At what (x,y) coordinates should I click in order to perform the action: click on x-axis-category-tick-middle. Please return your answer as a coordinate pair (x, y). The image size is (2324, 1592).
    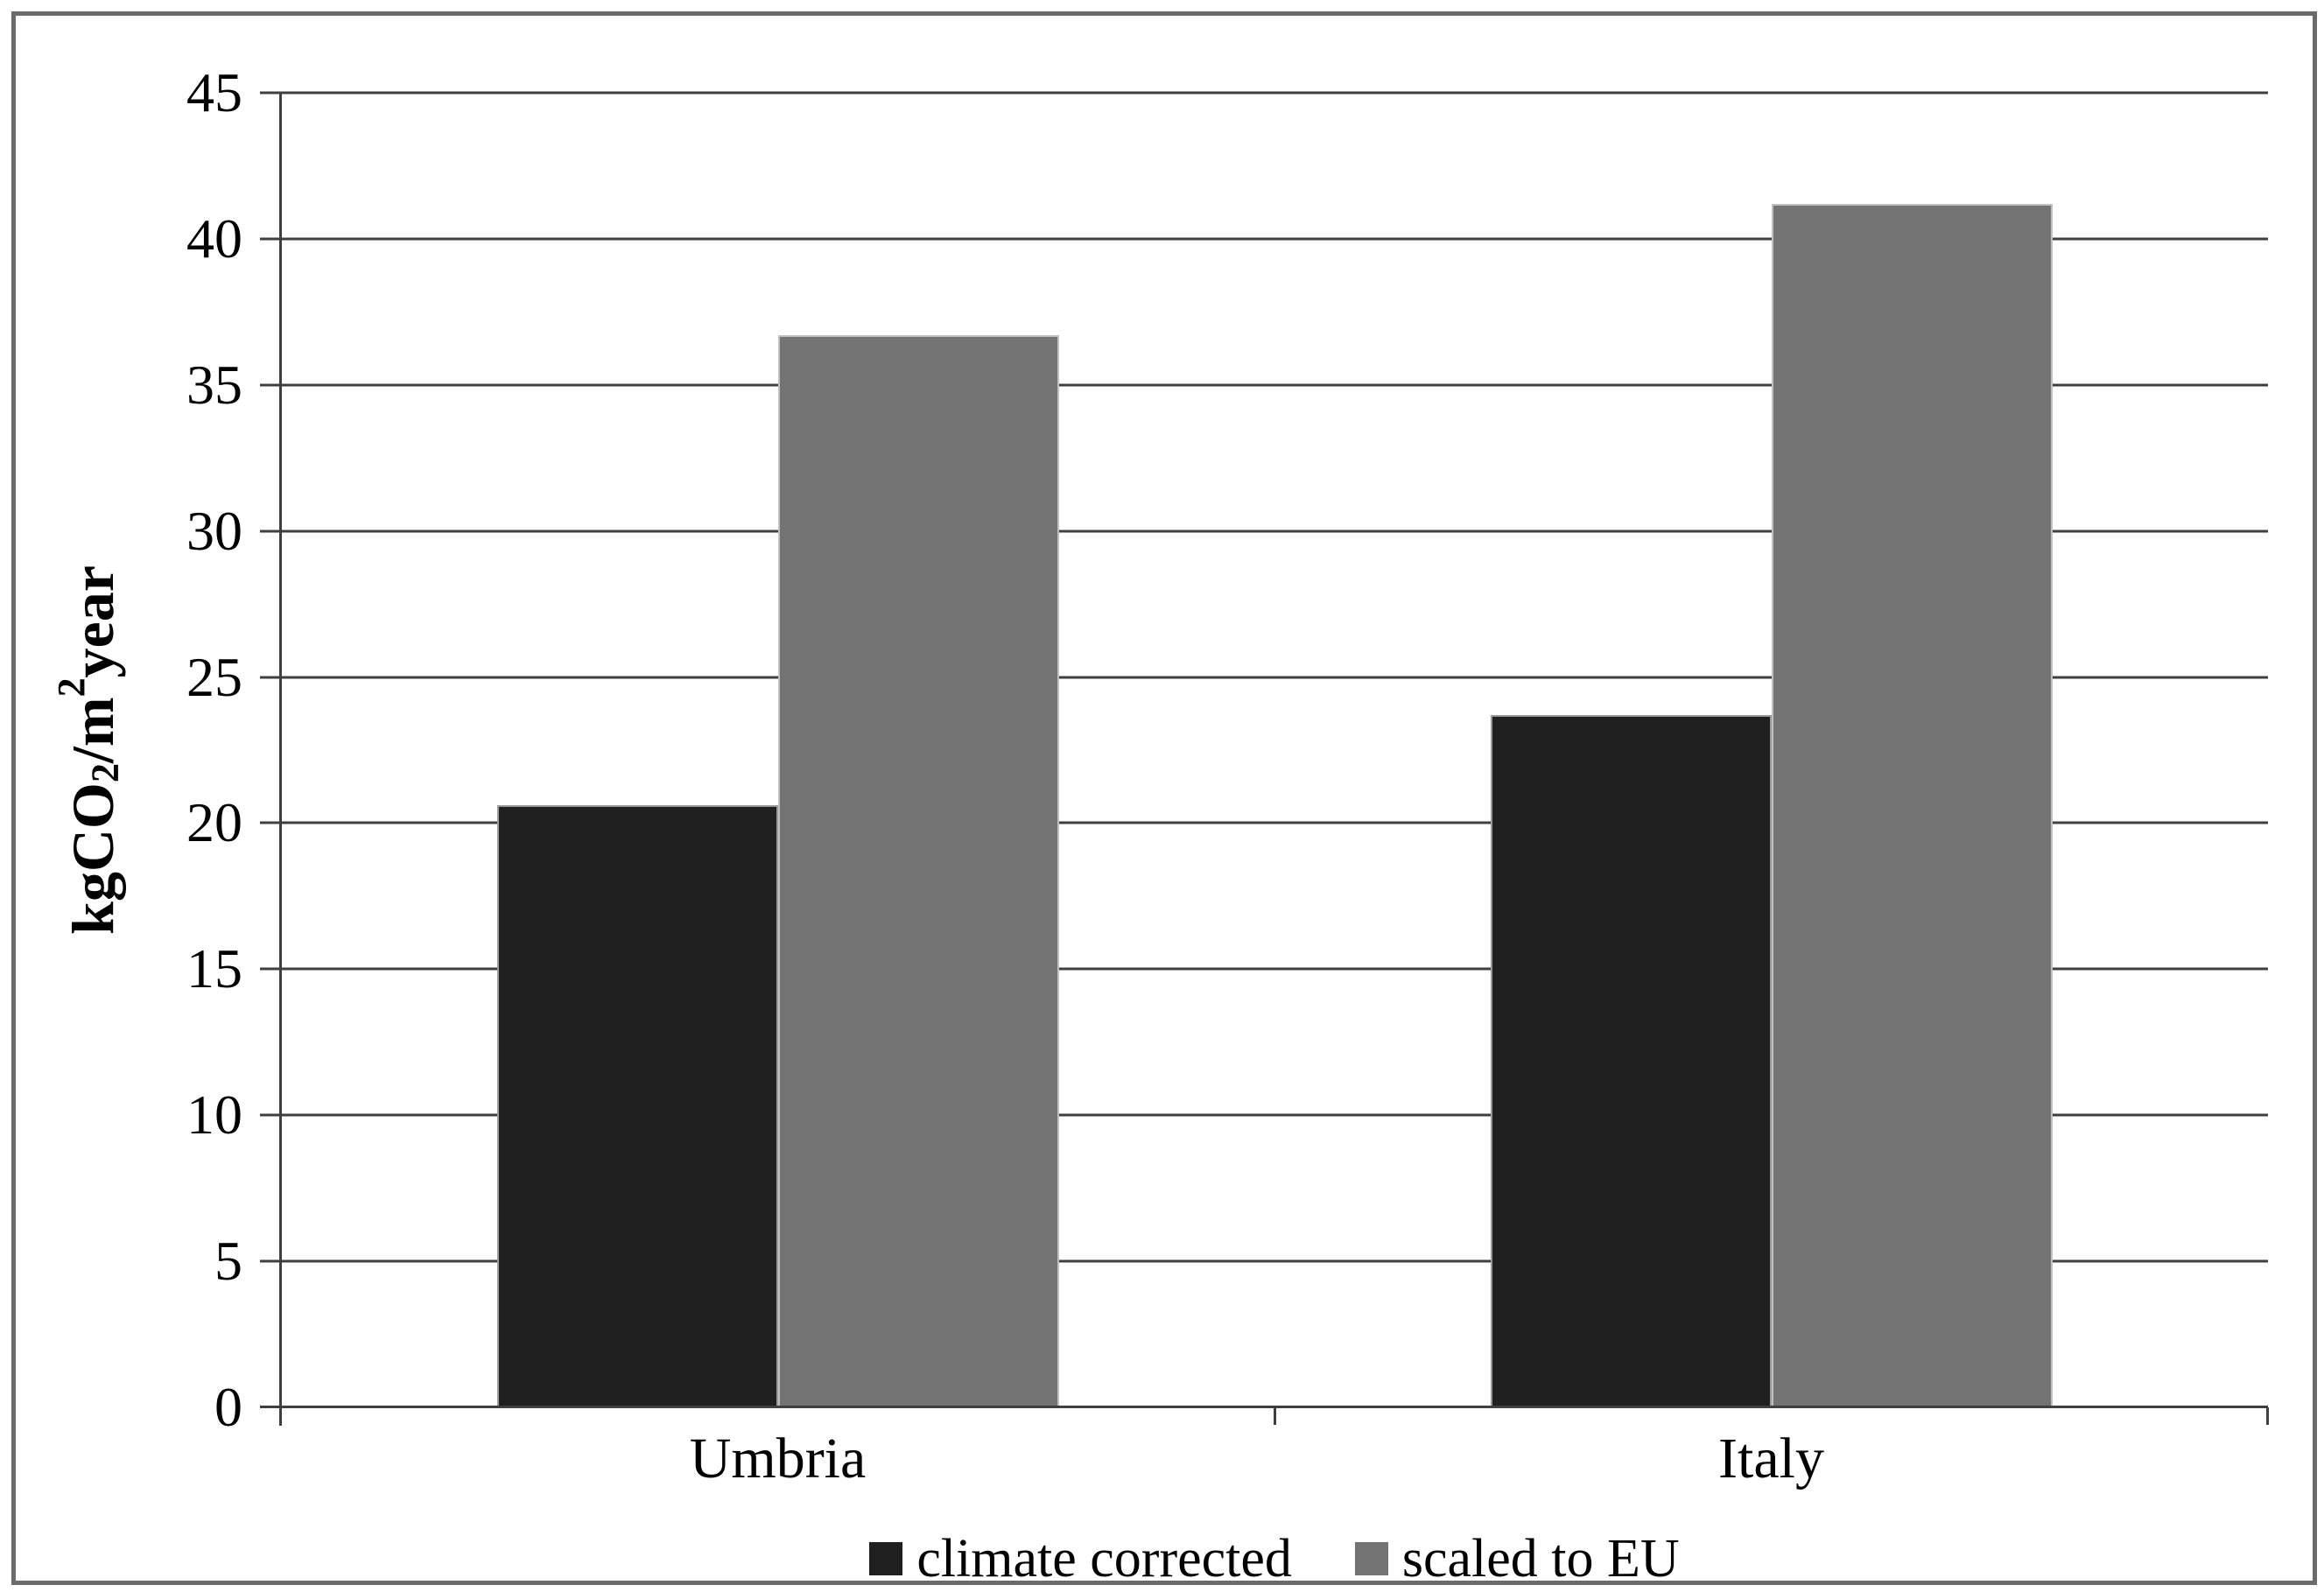
    Looking at the image, I should click on (1274, 1416).